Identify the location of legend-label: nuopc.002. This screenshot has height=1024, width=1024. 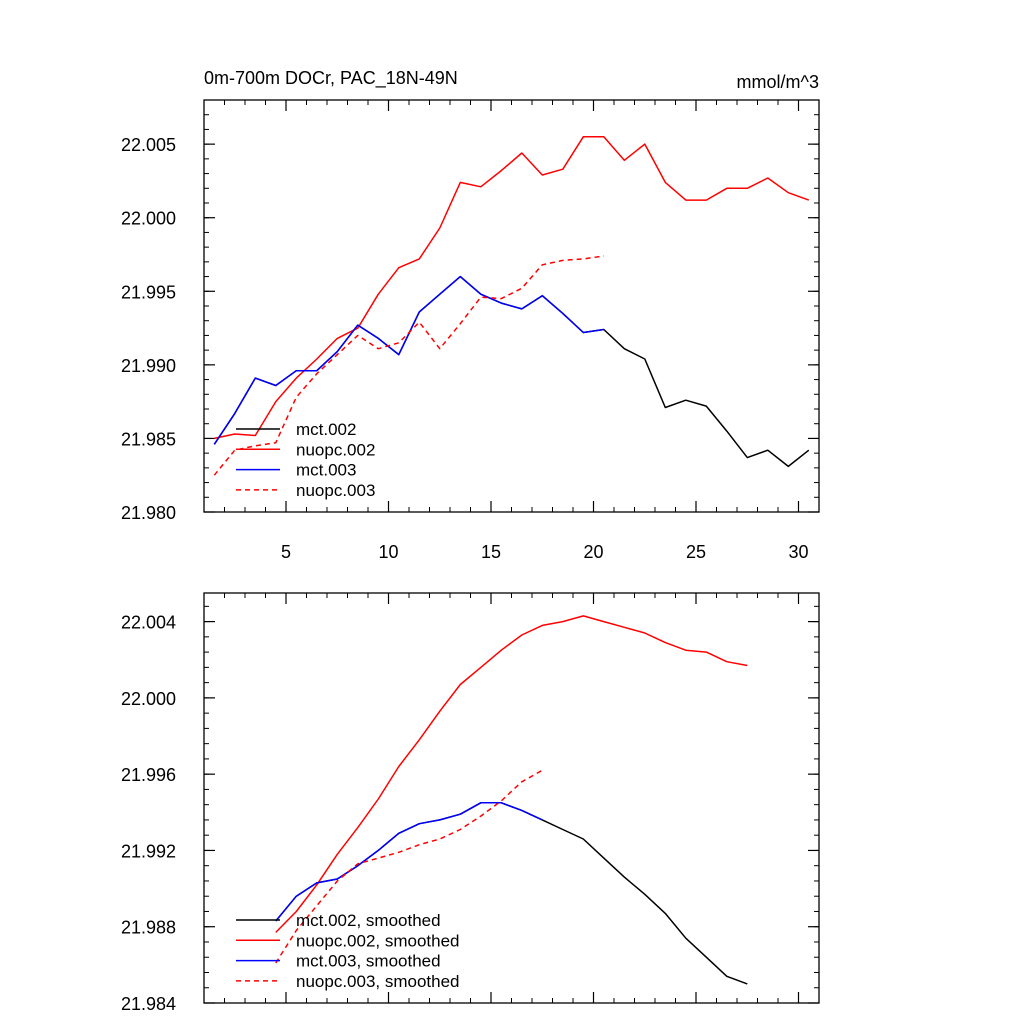
(335, 449).